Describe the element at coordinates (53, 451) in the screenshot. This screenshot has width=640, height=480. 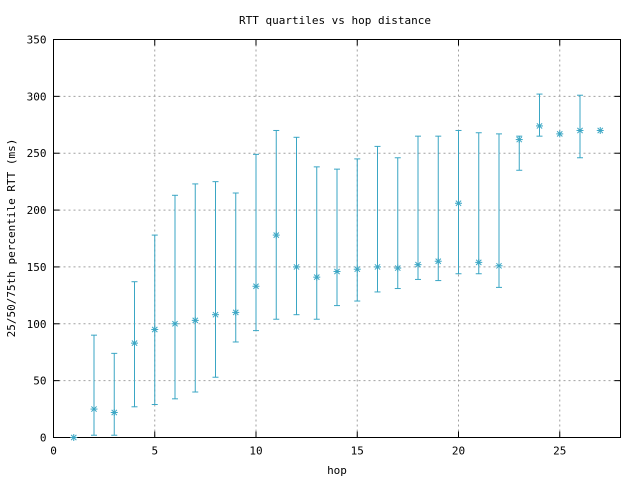
I see `x-tick-label: 0` at that location.